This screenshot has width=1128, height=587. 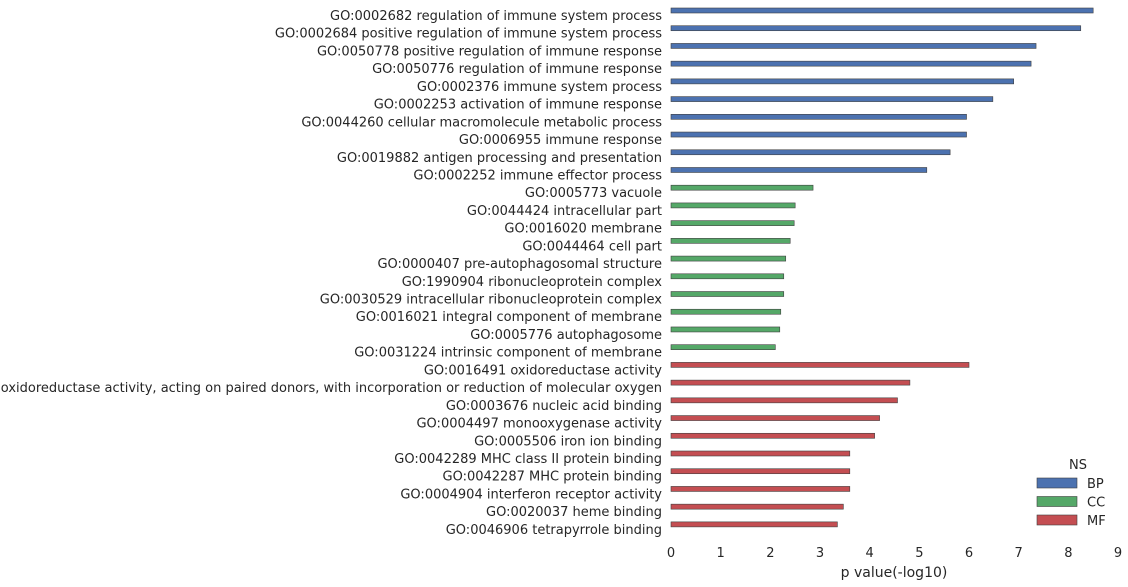 I want to click on category-label: GO:0042289 MHC class II protein binding, so click(x=528, y=459).